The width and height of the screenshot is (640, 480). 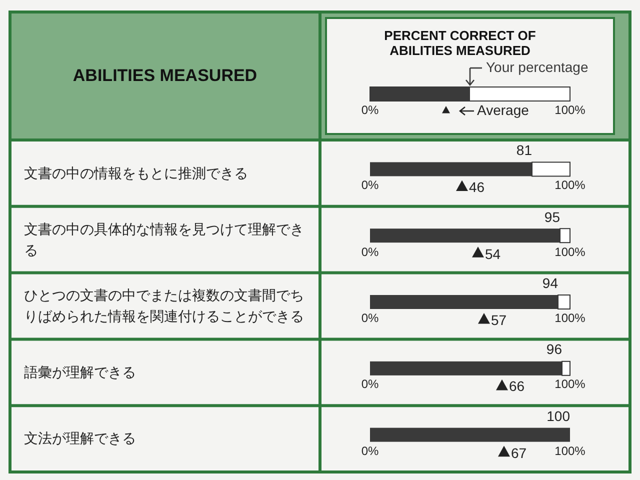 I want to click on data-label: 67, so click(x=519, y=452).